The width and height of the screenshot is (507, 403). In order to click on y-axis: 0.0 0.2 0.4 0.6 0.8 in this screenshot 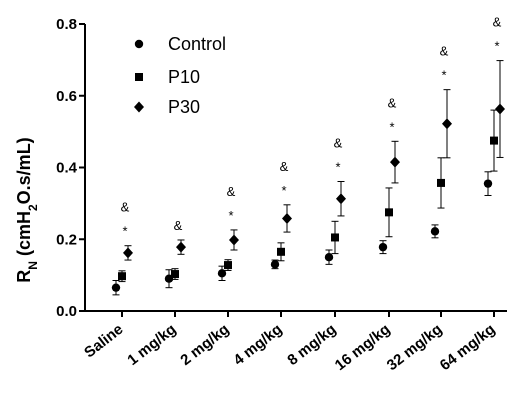, I will do `click(71, 168)`.